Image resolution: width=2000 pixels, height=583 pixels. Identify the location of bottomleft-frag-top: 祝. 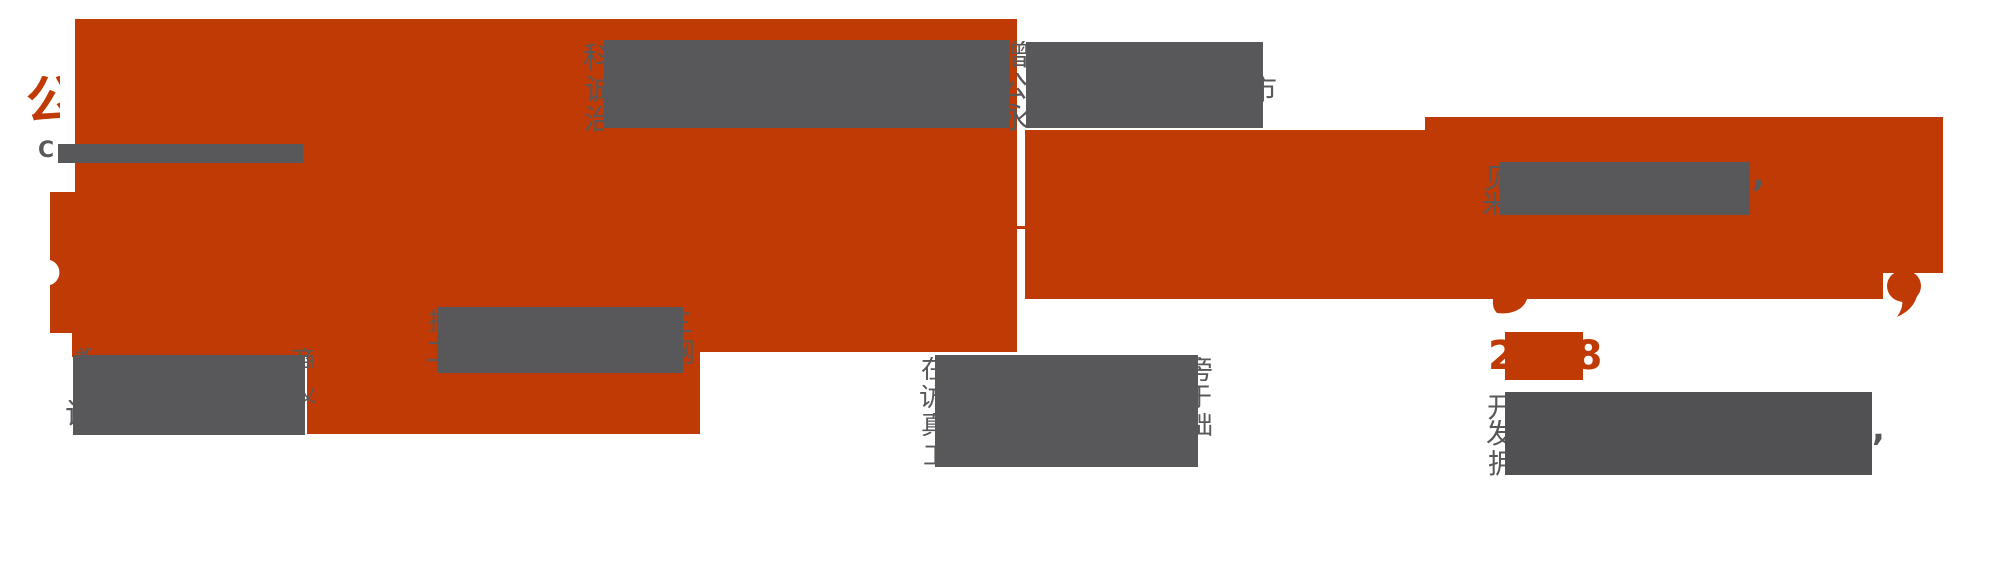
(83, 352).